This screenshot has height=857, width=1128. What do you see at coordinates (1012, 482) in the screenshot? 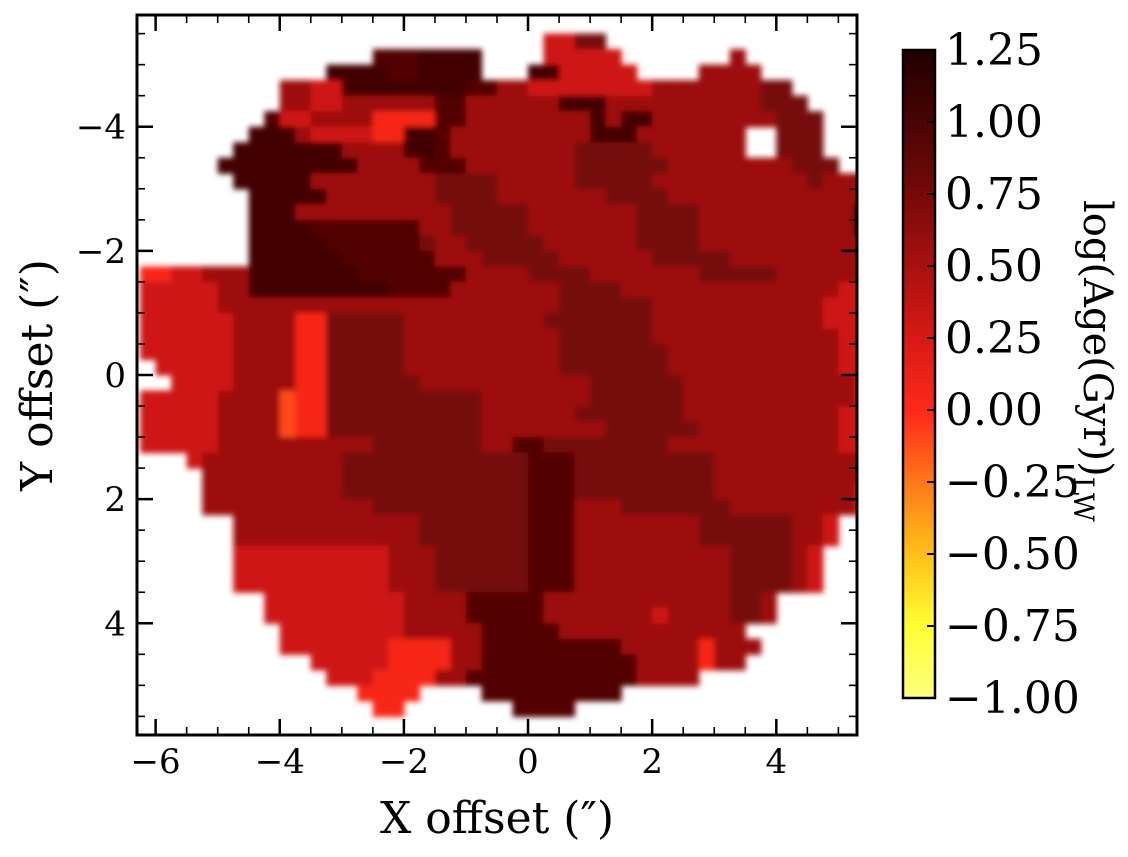
I see `colorbar-tick-label: −0.25` at bounding box center [1012, 482].